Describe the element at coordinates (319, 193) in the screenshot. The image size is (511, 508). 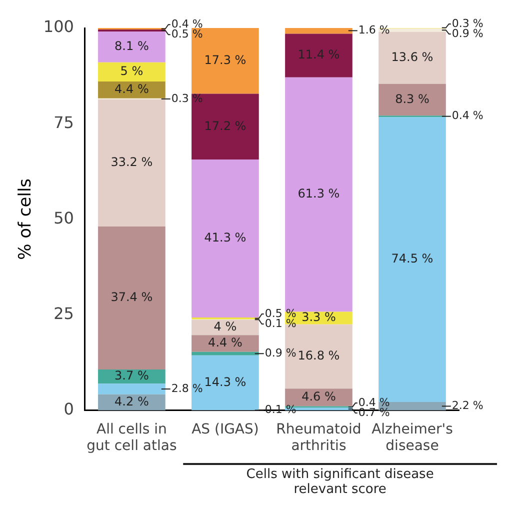
I see `data-label: 61.3 %` at that location.